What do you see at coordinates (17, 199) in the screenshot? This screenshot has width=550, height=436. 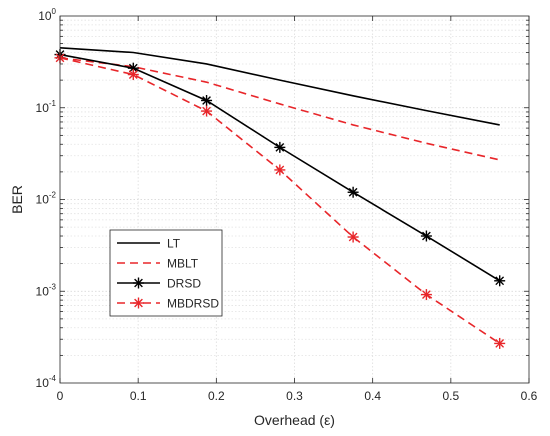 I see `y-axis-label: BER` at bounding box center [17, 199].